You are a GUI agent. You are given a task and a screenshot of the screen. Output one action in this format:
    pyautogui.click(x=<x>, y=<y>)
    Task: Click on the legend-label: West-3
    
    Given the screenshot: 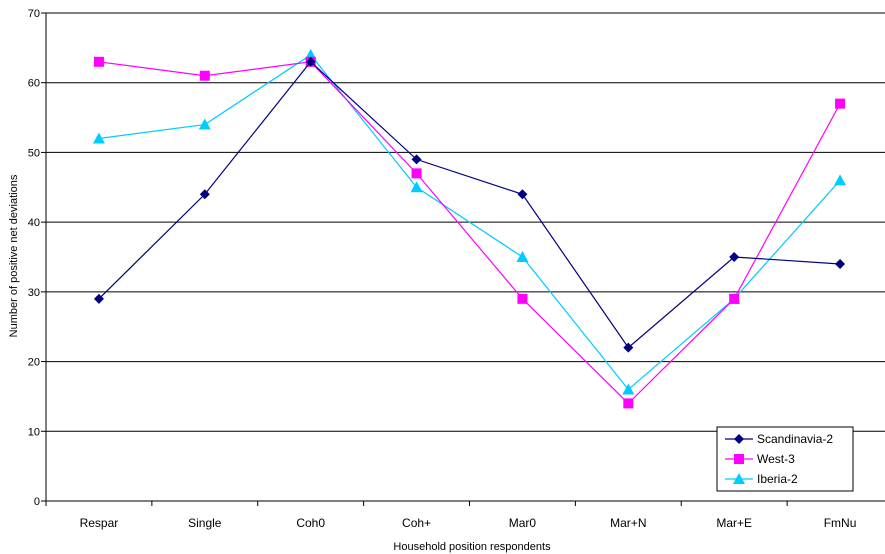 What is the action you would take?
    pyautogui.click(x=776, y=459)
    